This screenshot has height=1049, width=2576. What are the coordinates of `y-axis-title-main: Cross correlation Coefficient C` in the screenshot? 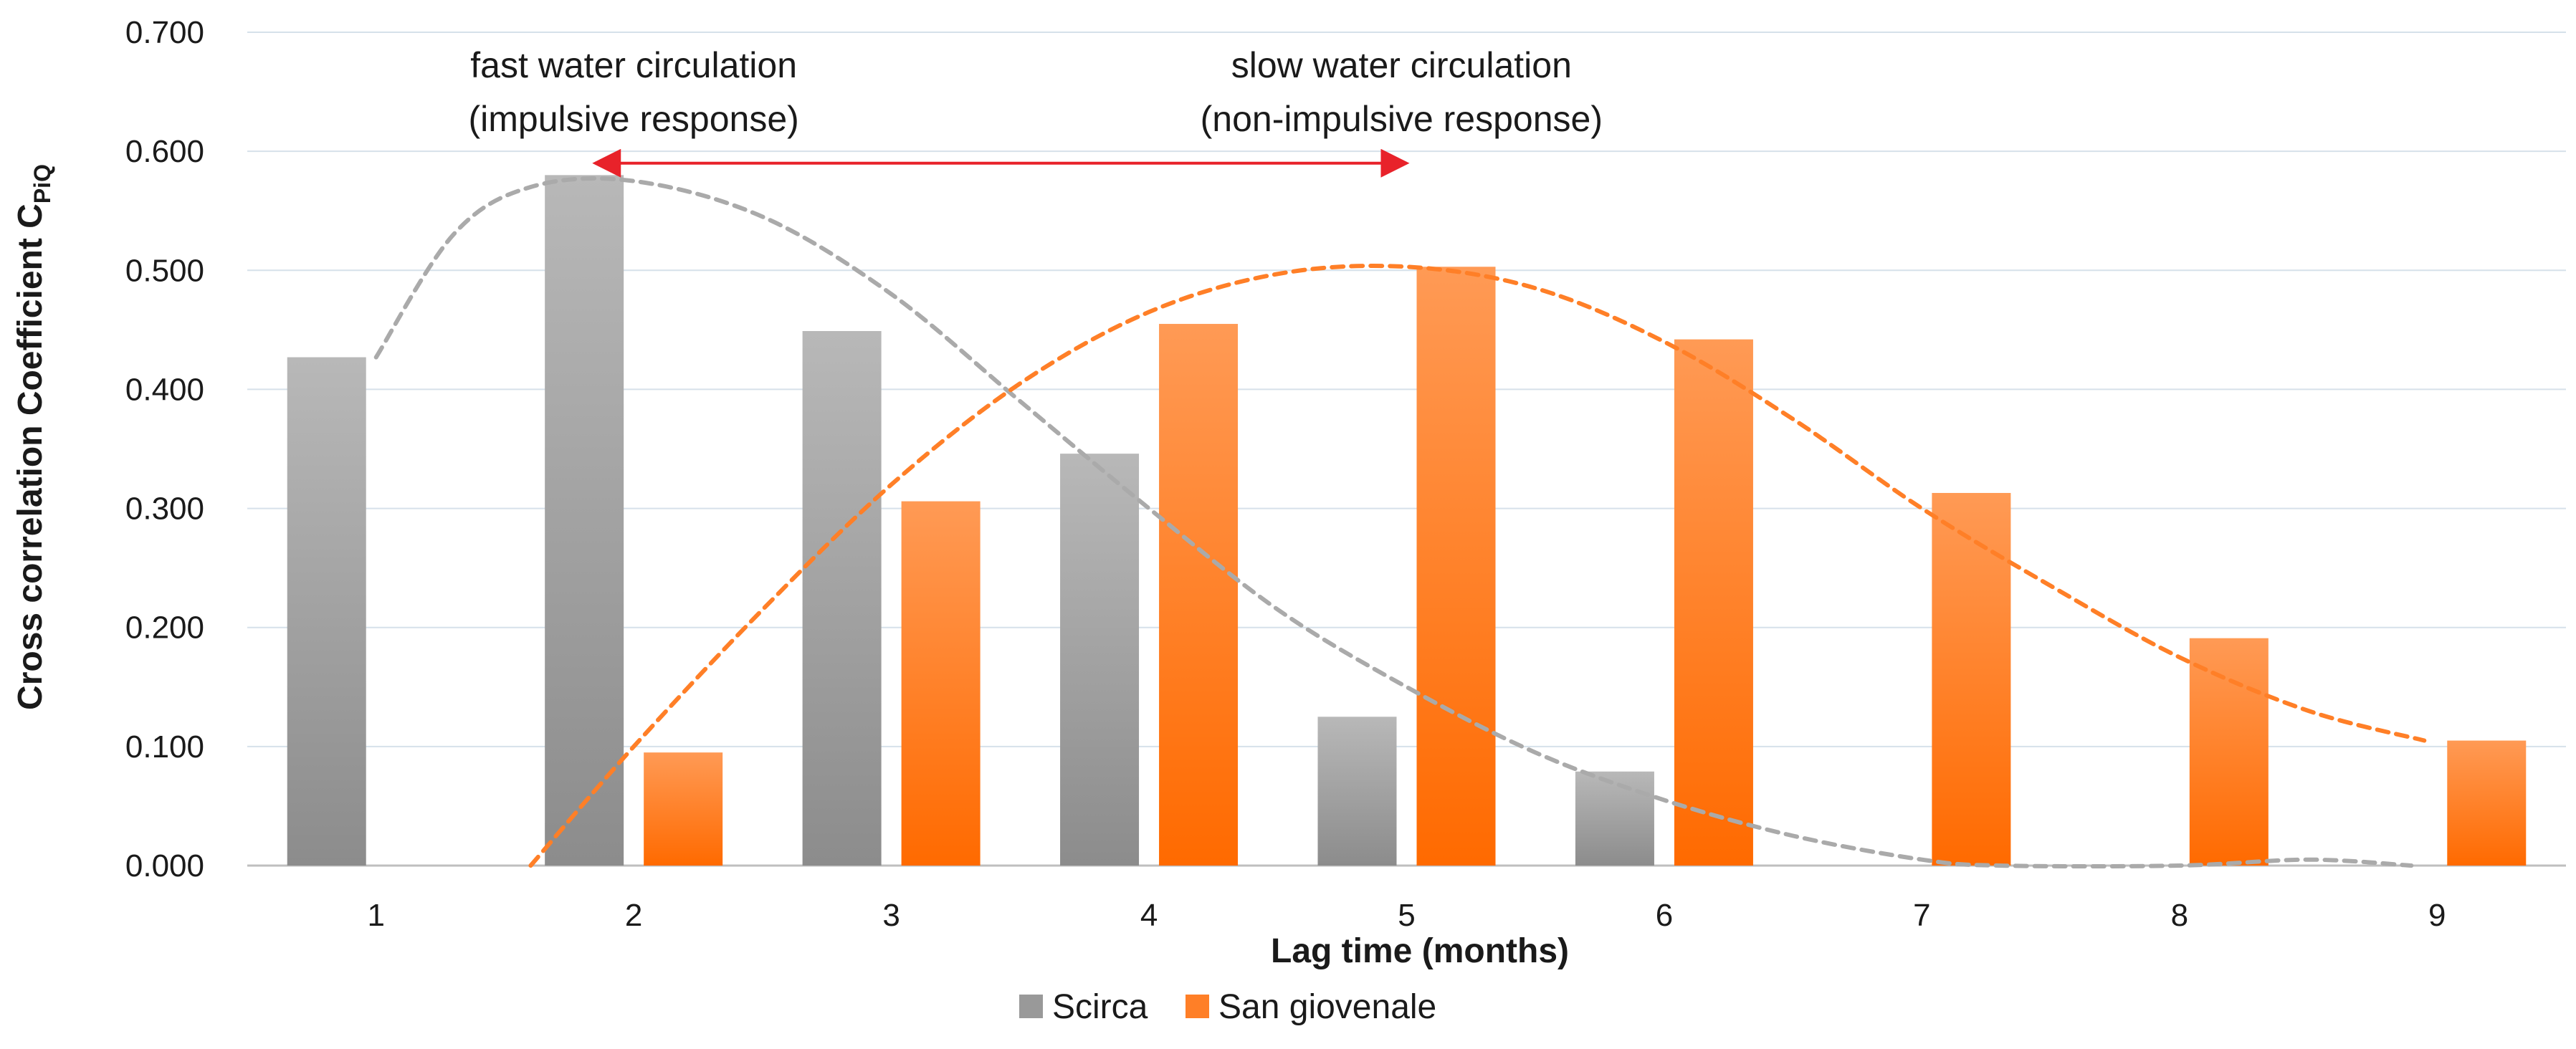 It's located at (30, 457).